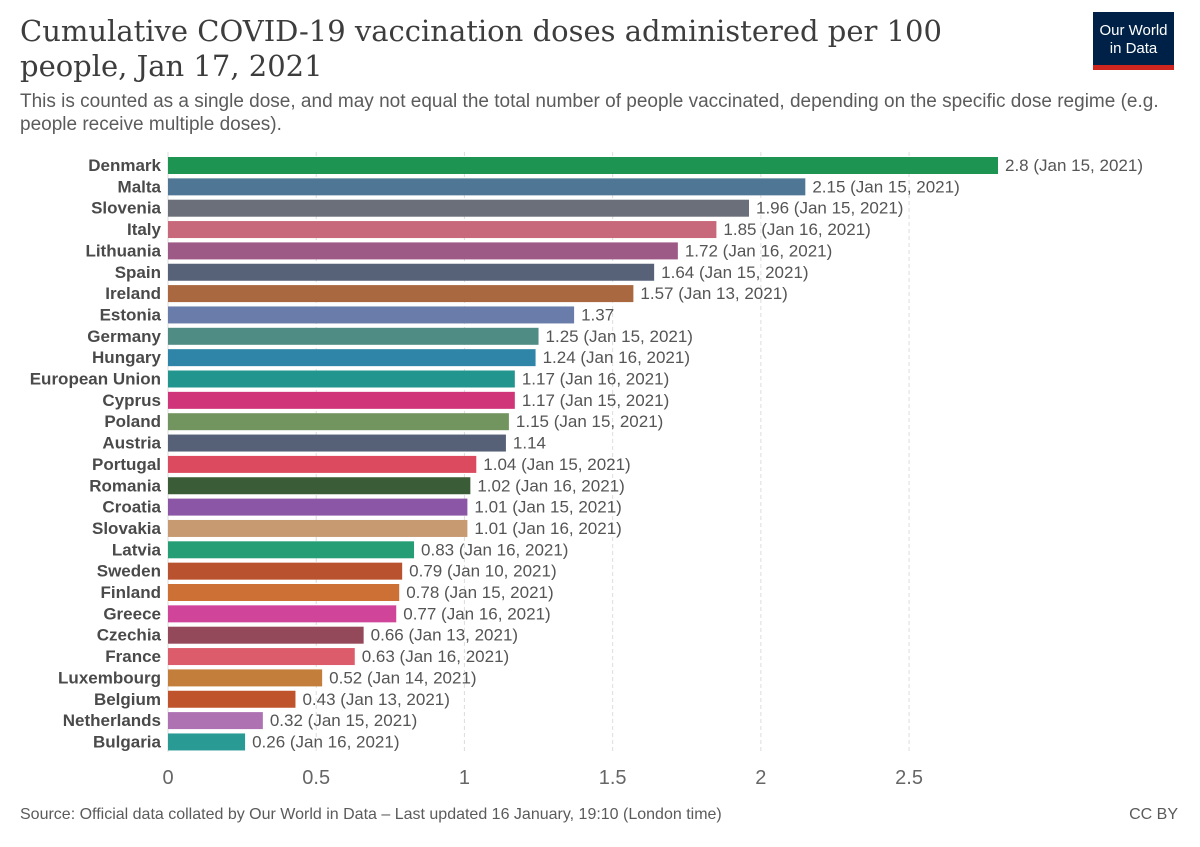  What do you see at coordinates (144, 229) in the screenshot?
I see `category-label: Italy` at bounding box center [144, 229].